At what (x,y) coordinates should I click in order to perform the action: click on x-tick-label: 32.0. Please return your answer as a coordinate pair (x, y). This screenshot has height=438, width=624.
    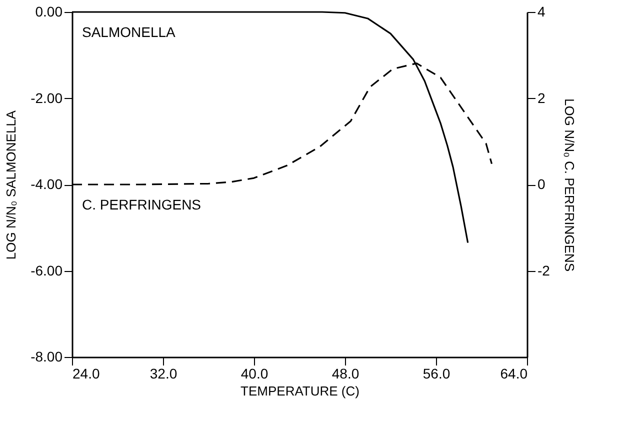
    Looking at the image, I should click on (164, 374).